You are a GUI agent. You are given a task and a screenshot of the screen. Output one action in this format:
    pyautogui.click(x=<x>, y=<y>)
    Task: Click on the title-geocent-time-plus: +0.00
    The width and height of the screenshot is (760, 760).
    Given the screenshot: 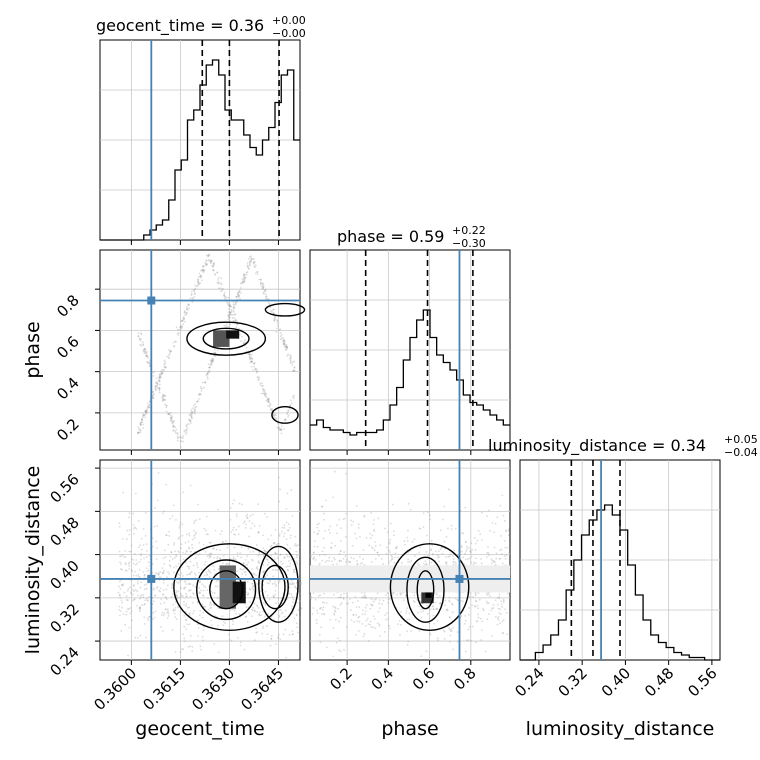 What is the action you would take?
    pyautogui.click(x=289, y=20)
    